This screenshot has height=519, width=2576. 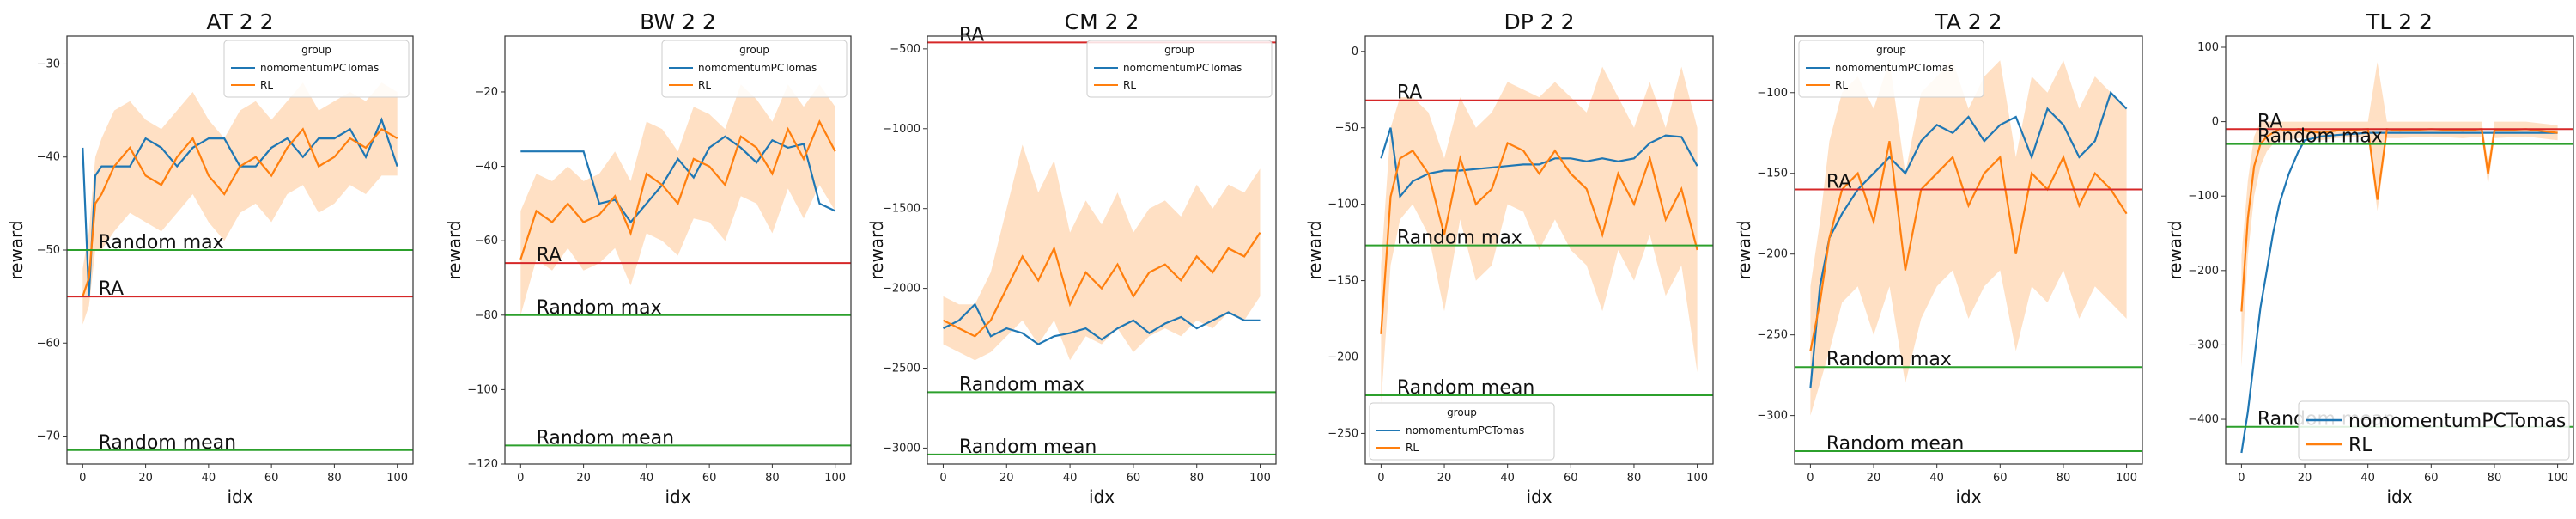 I want to click on chart-title: CM 2 2, so click(x=1102, y=21).